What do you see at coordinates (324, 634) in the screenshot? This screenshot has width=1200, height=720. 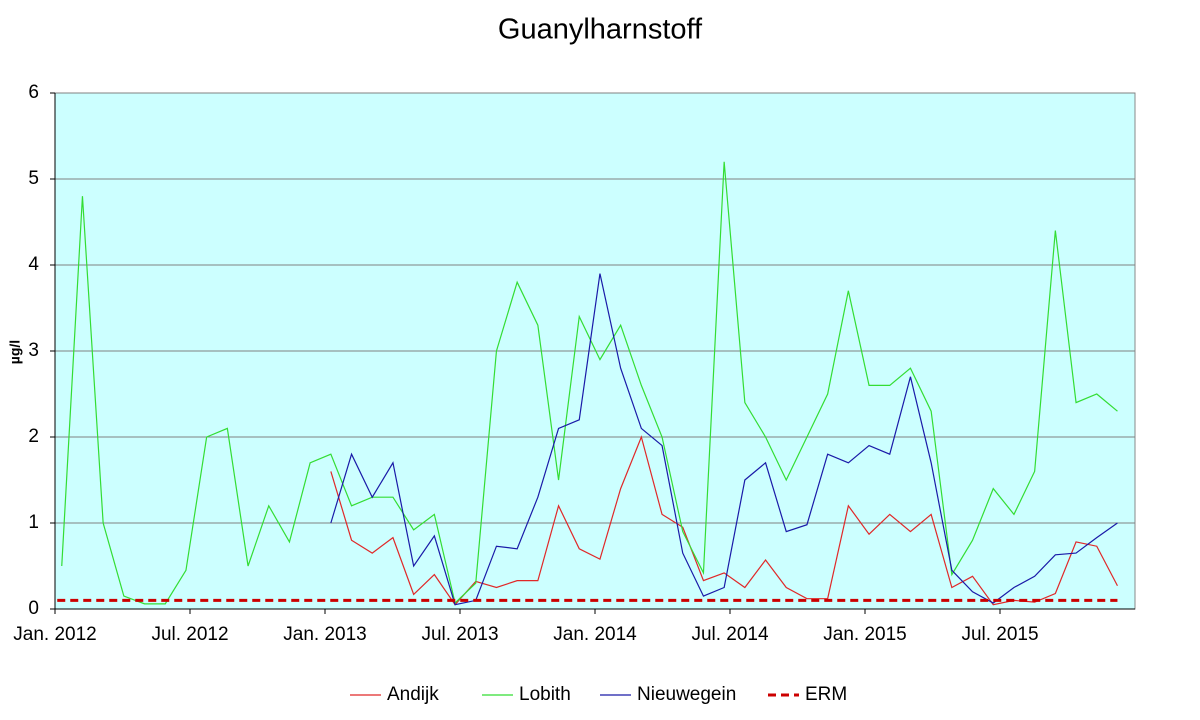 I see `x-tick-label: Jan. 2013` at bounding box center [324, 634].